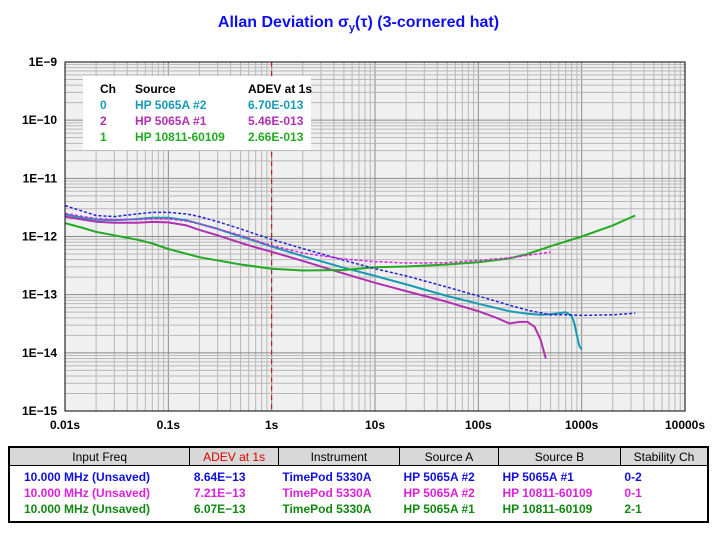 The image size is (717, 552). Describe the element at coordinates (180, 137) in the screenshot. I see `legend-source: HP 10811-60109` at that location.